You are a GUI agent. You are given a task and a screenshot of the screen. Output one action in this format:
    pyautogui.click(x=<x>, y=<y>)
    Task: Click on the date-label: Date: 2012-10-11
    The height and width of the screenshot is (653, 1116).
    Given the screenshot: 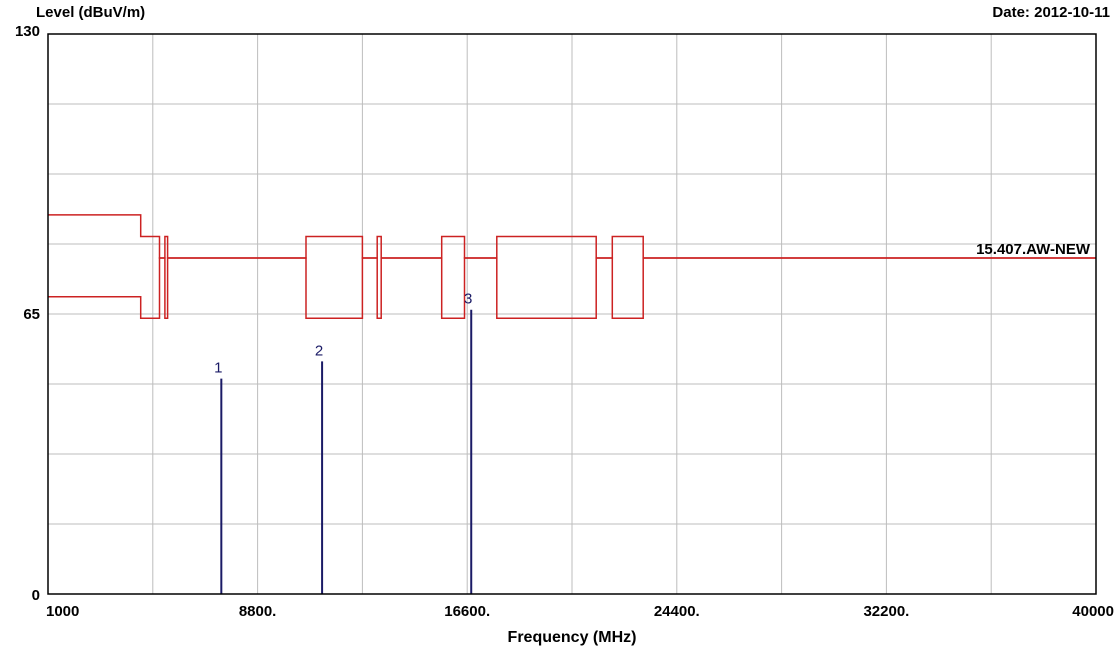 What is the action you would take?
    pyautogui.click(x=1051, y=12)
    